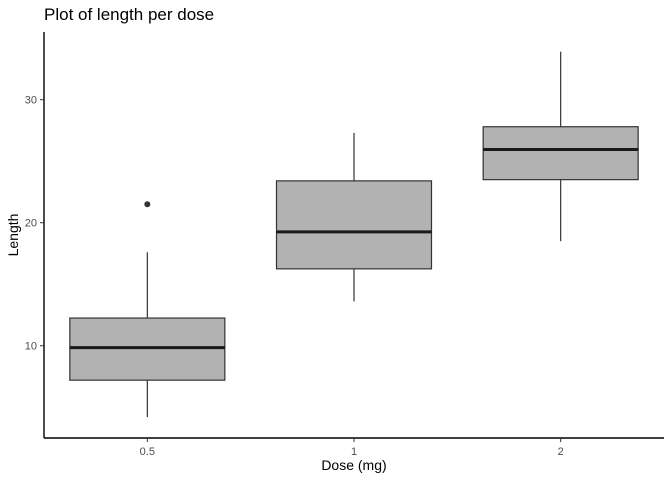 The width and height of the screenshot is (672, 480). Describe the element at coordinates (147, 204) in the screenshot. I see `outlier-point` at that location.